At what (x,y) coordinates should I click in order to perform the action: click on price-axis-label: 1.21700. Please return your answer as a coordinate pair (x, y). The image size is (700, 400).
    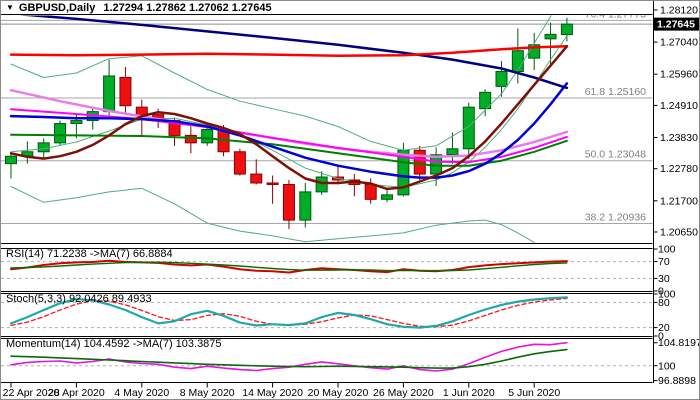
    Looking at the image, I should click on (679, 201).